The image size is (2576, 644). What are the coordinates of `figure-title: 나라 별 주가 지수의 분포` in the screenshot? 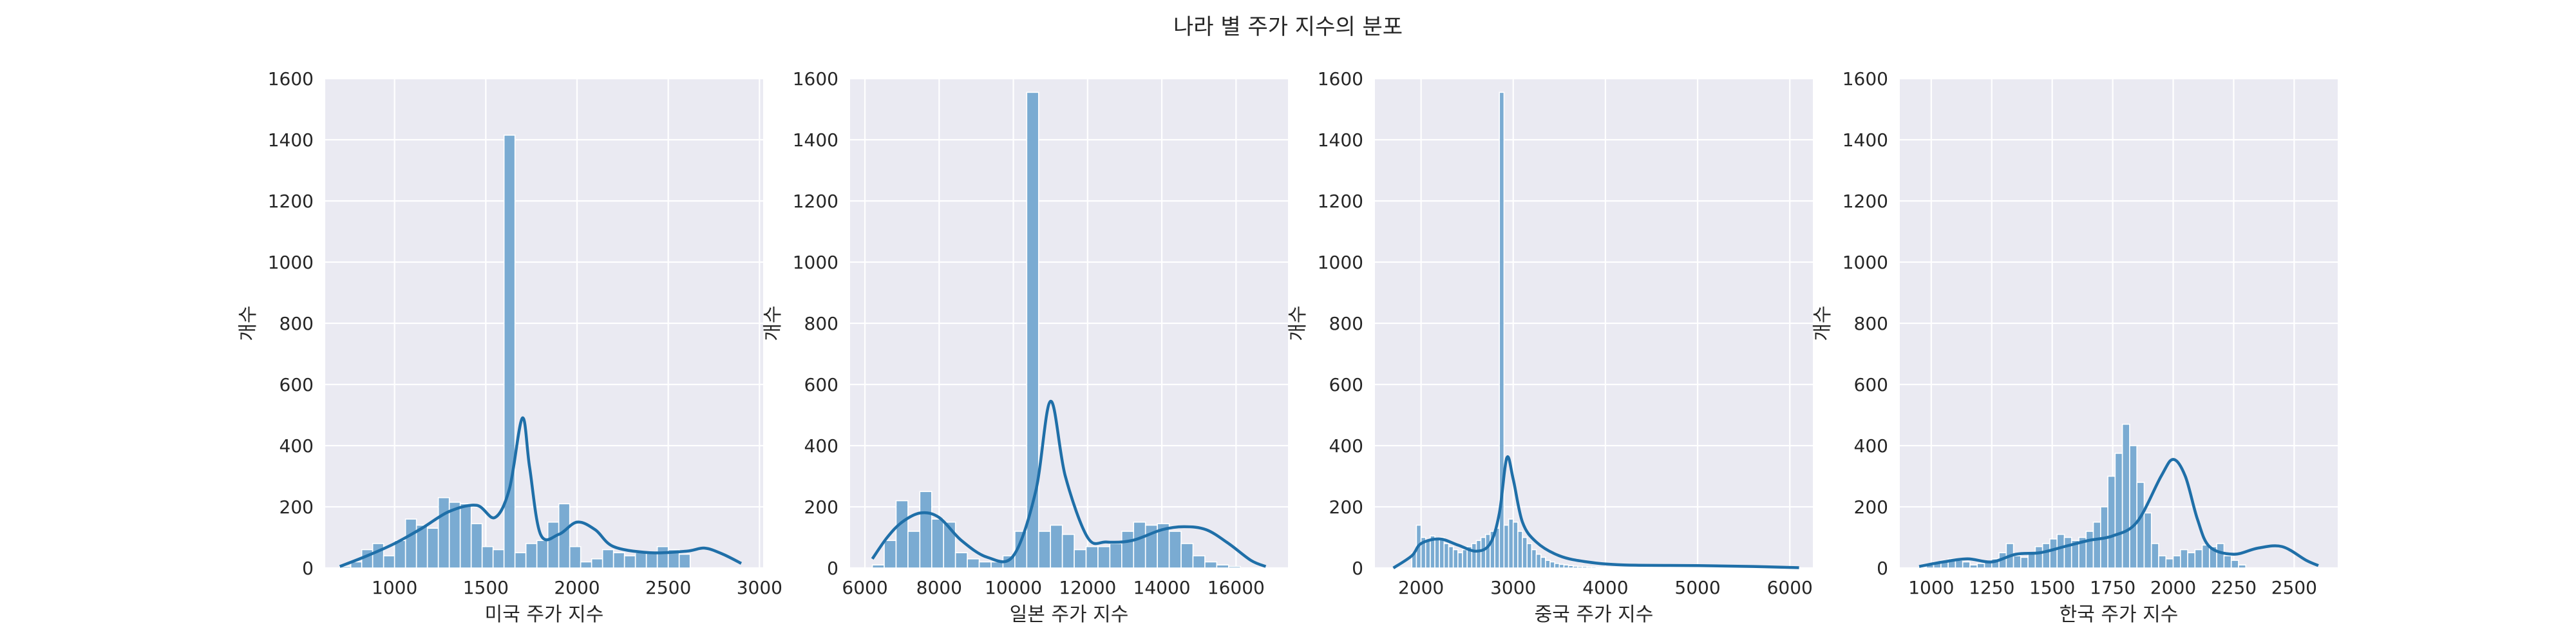 It's located at (1288, 27).